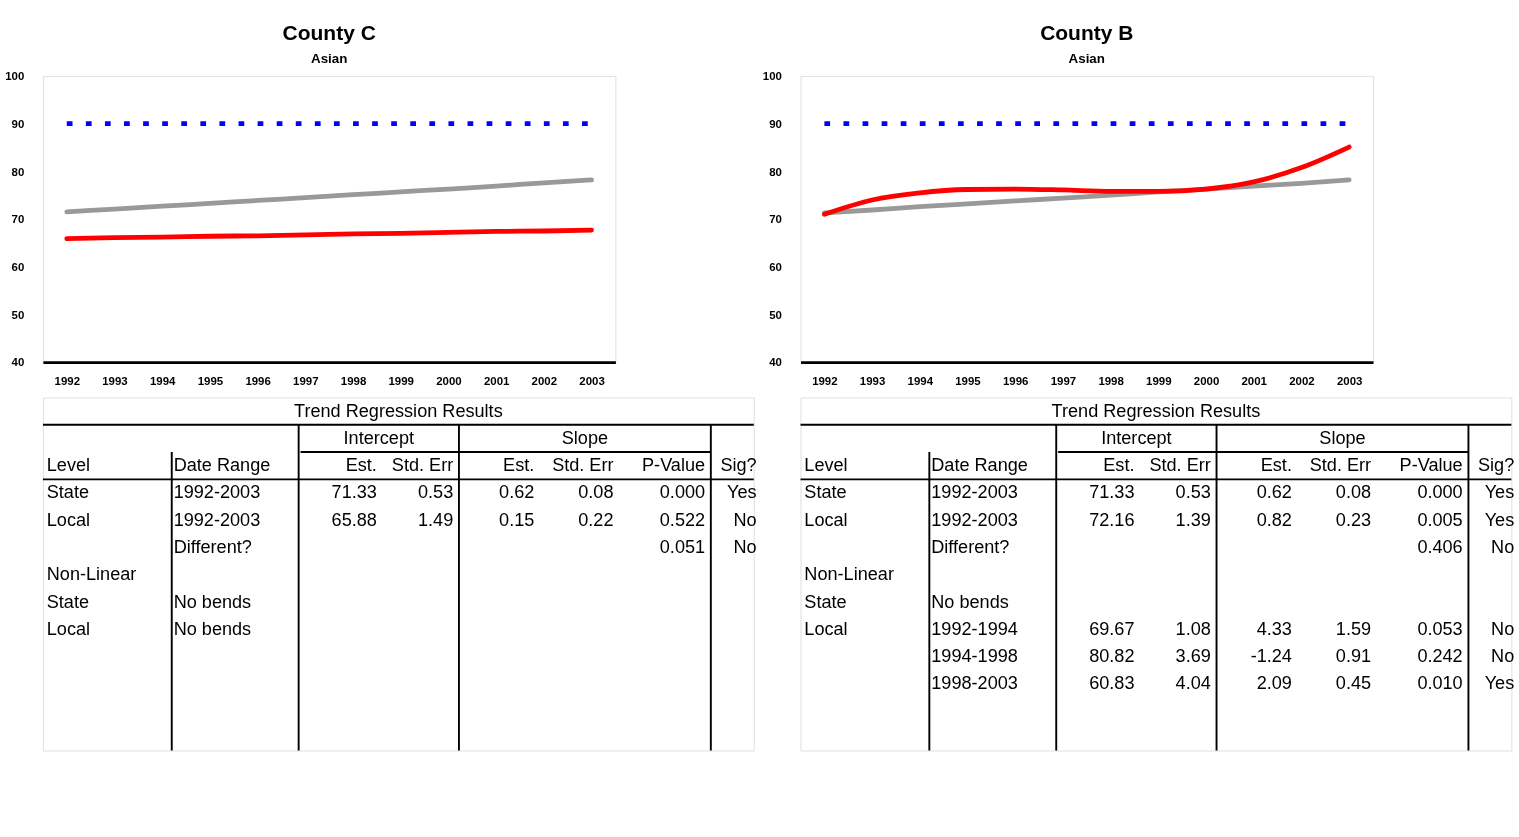 Image resolution: width=1519 pixels, height=837 pixels. What do you see at coordinates (329, 32) in the screenshot?
I see `chart-title: County C` at bounding box center [329, 32].